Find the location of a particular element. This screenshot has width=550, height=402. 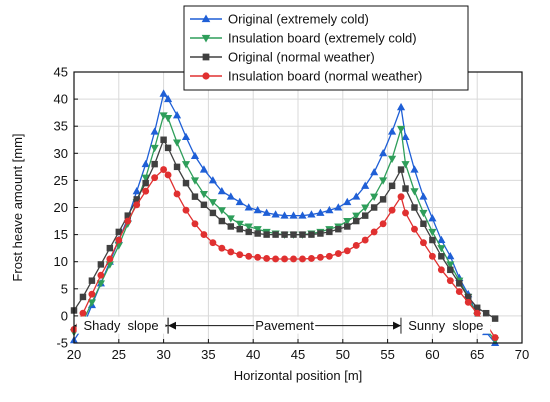

region-label: Shady slope is located at coordinates (120, 325).